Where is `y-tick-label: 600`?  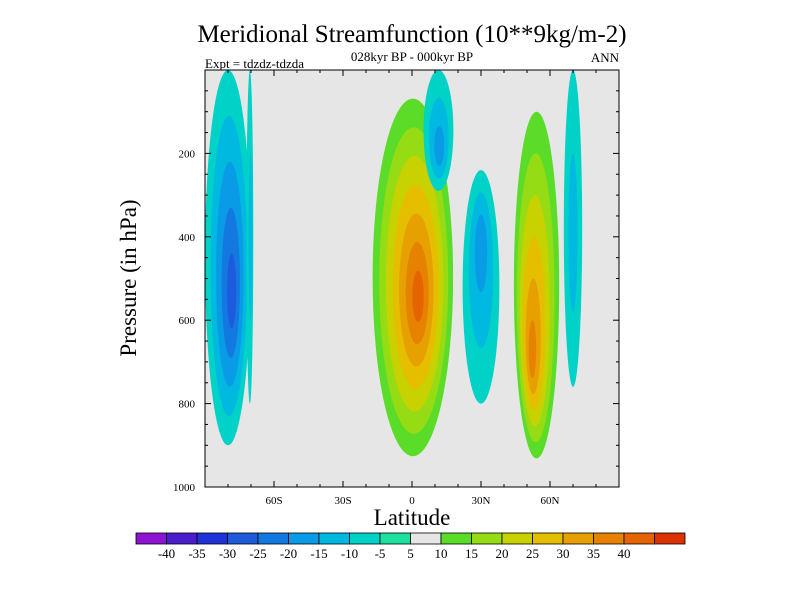 y-tick-label: 600 is located at coordinates (187, 321).